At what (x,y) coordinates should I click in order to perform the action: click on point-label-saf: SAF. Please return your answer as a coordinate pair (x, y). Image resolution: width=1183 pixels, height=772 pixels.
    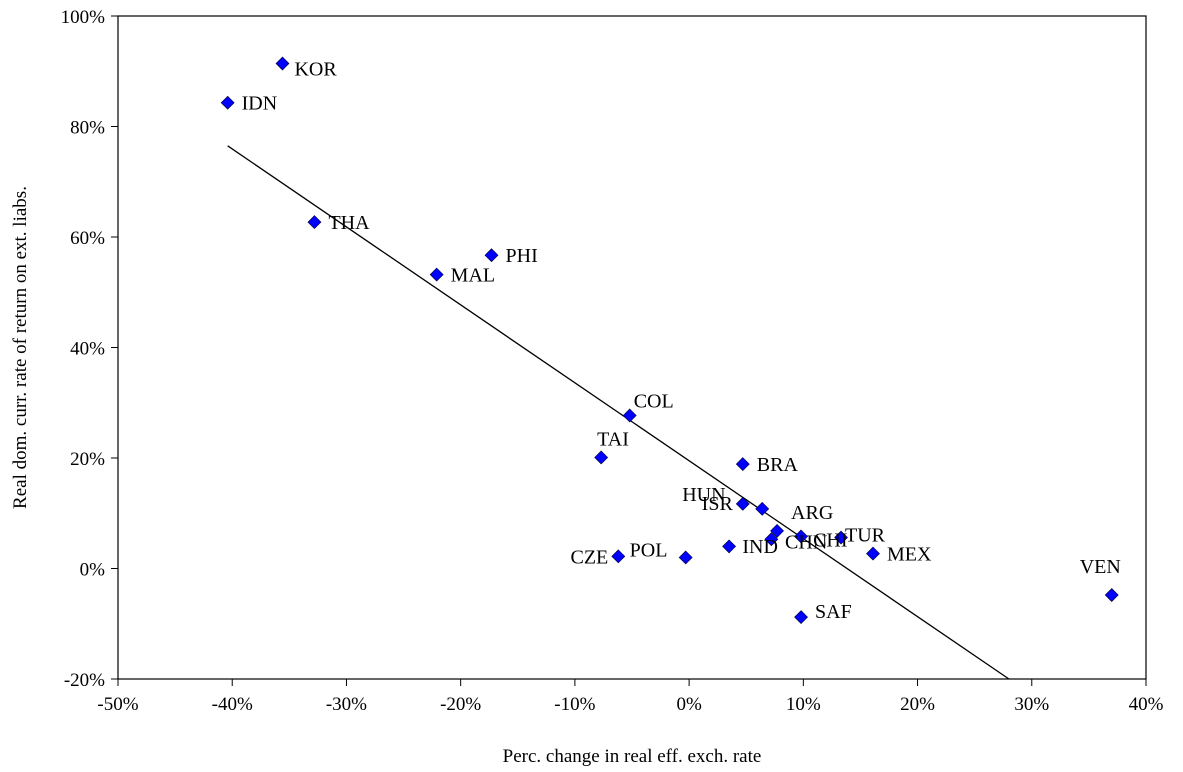
    Looking at the image, I should click on (833, 612).